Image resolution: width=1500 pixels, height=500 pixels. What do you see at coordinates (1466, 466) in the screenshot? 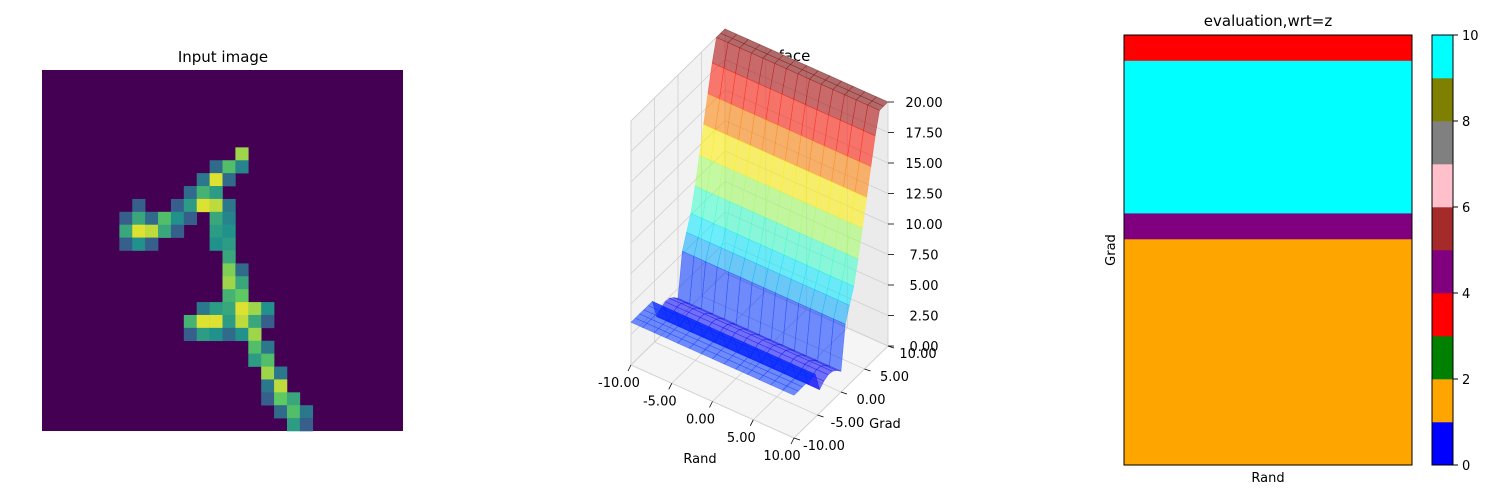
I see `colorbar-tick-label: 0` at bounding box center [1466, 466].